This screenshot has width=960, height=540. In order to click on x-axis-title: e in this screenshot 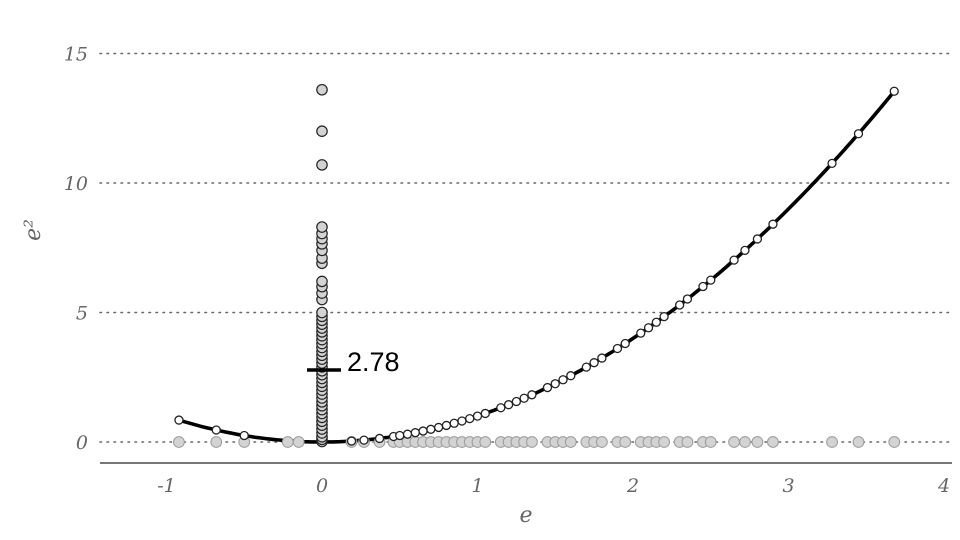, I will do `click(525, 515)`.